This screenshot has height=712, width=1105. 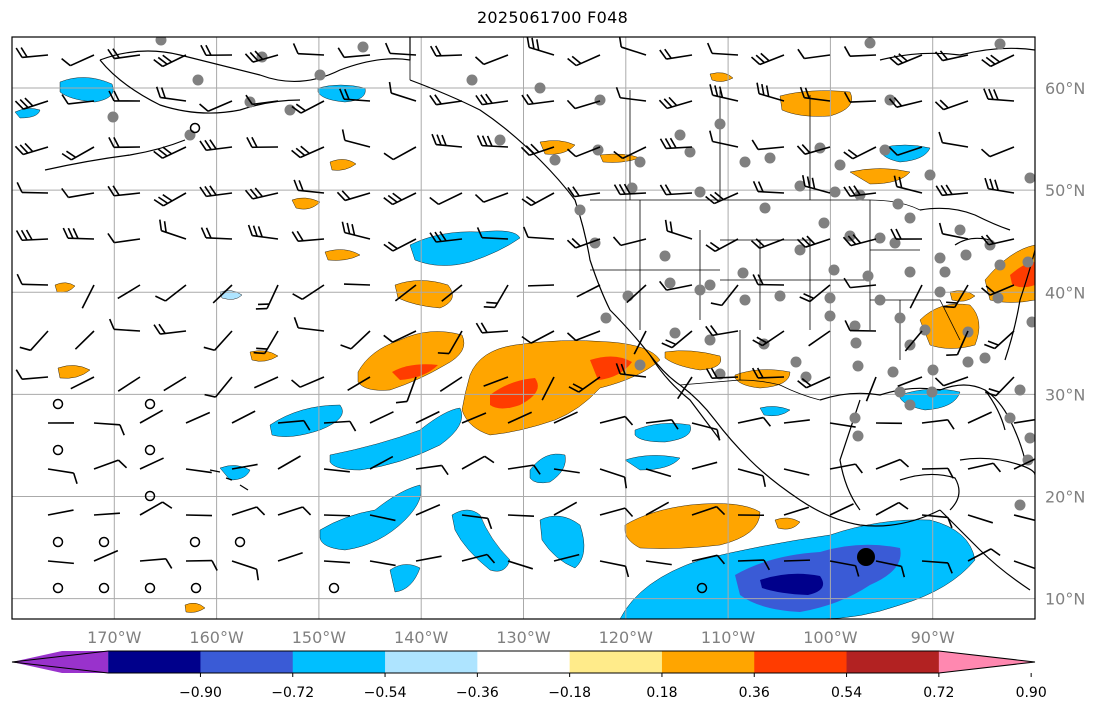 I want to click on lat-label: 30°N, so click(x=1065, y=394).